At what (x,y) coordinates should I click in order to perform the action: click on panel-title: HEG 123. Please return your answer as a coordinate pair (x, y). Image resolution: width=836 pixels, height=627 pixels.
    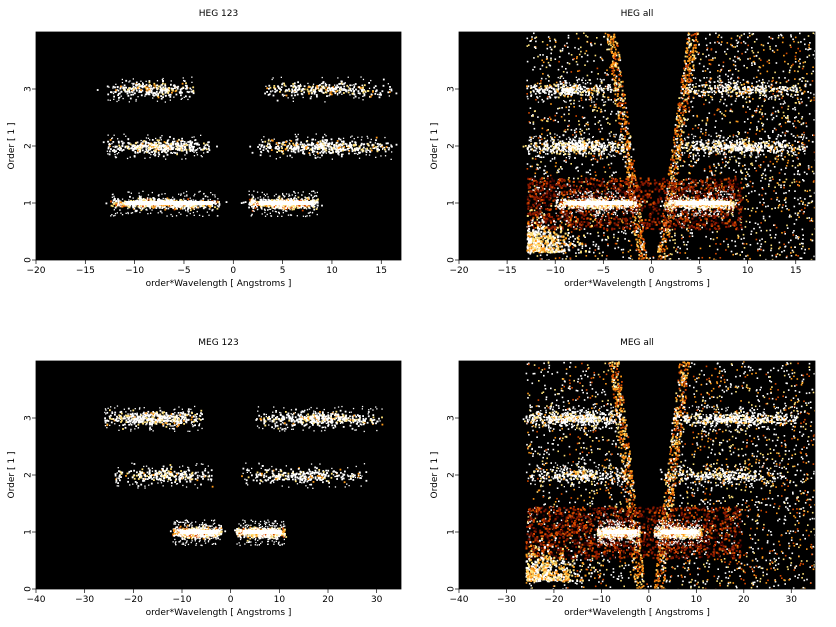
    Looking at the image, I should click on (218, 14).